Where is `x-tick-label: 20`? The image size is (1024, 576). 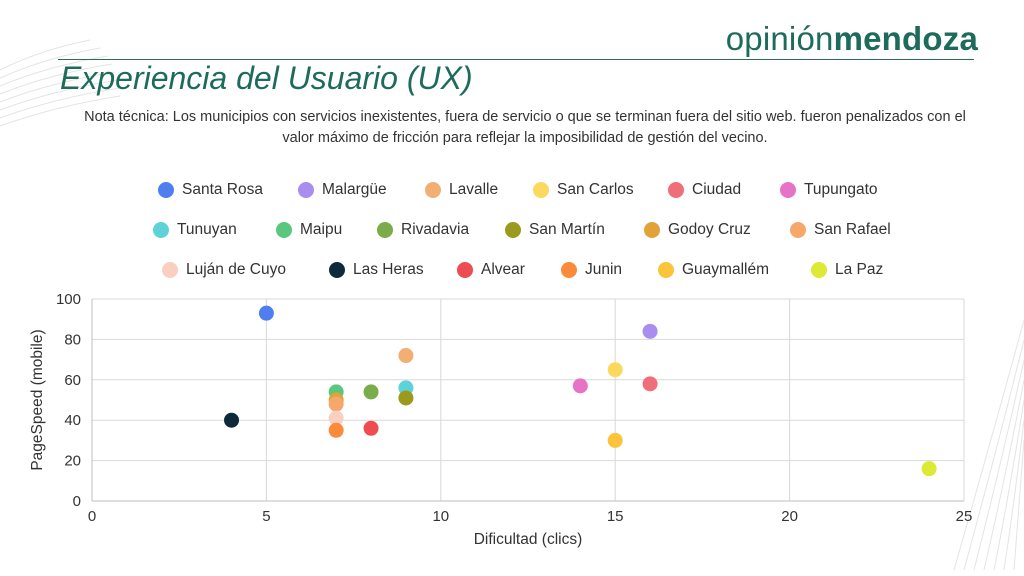 x-tick-label: 20 is located at coordinates (789, 516).